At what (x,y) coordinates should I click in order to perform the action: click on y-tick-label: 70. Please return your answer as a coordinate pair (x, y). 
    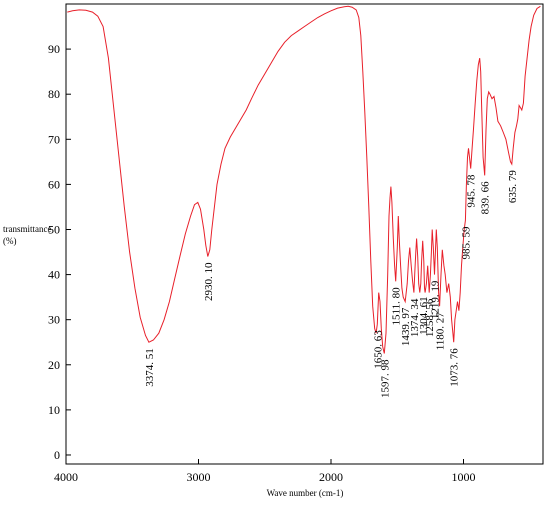
    Looking at the image, I should click on (54, 139).